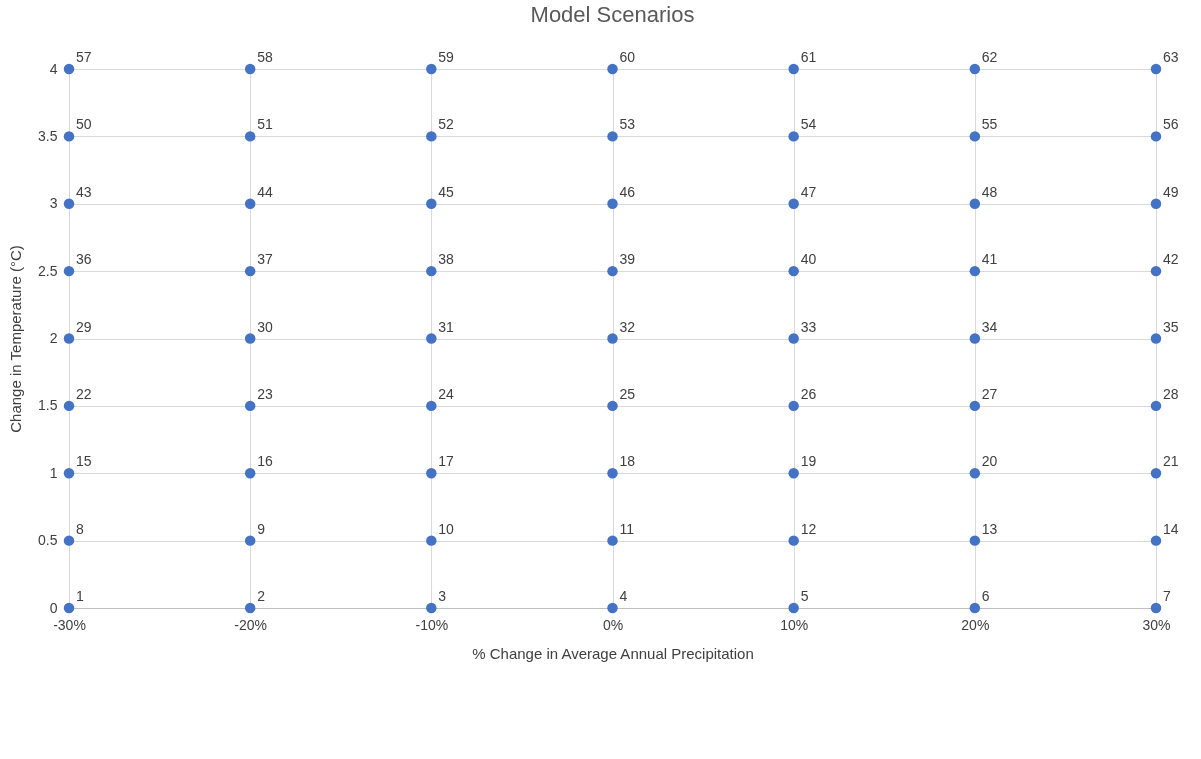 The height and width of the screenshot is (759, 1201). Describe the element at coordinates (1171, 124) in the screenshot. I see `annotation: 56` at that location.